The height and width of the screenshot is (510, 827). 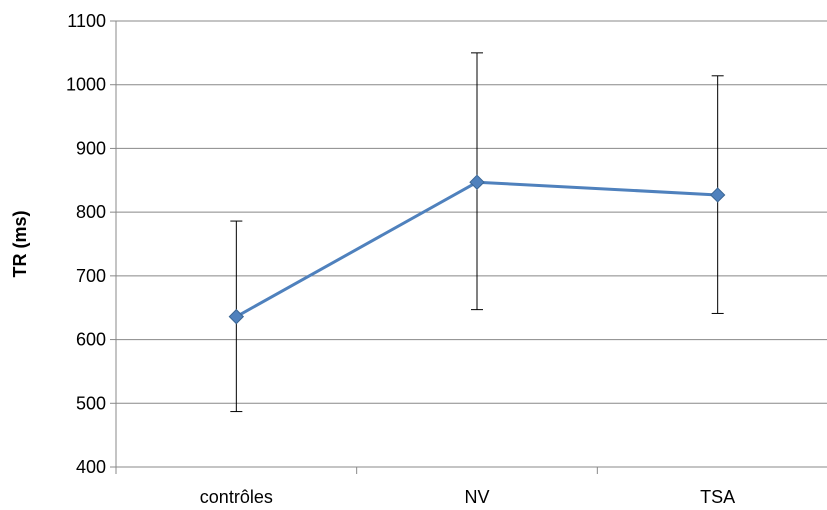 What do you see at coordinates (236, 497) in the screenshot?
I see `x-tick-label: contrôles` at bounding box center [236, 497].